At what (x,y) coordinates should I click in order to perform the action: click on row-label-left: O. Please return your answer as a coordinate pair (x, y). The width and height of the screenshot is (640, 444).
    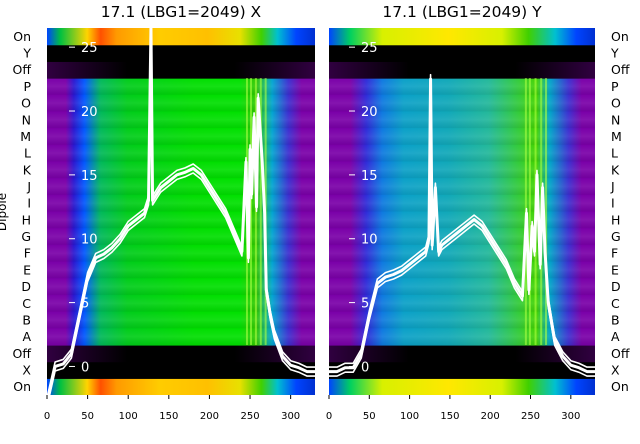
    Looking at the image, I should click on (26, 103).